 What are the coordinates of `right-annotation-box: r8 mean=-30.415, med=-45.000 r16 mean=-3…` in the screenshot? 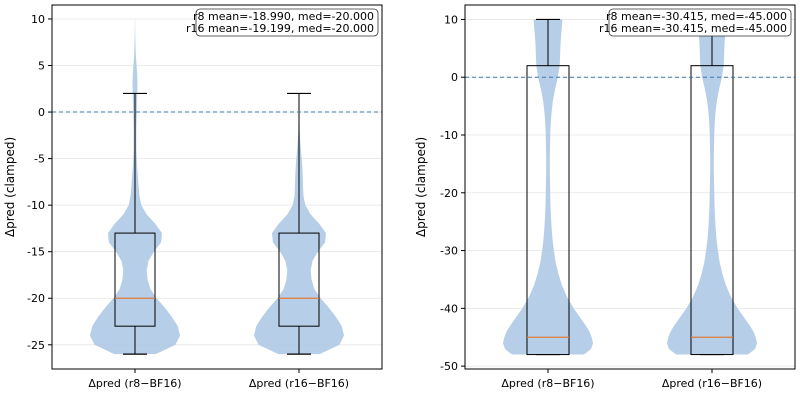 It's located at (695, 22).